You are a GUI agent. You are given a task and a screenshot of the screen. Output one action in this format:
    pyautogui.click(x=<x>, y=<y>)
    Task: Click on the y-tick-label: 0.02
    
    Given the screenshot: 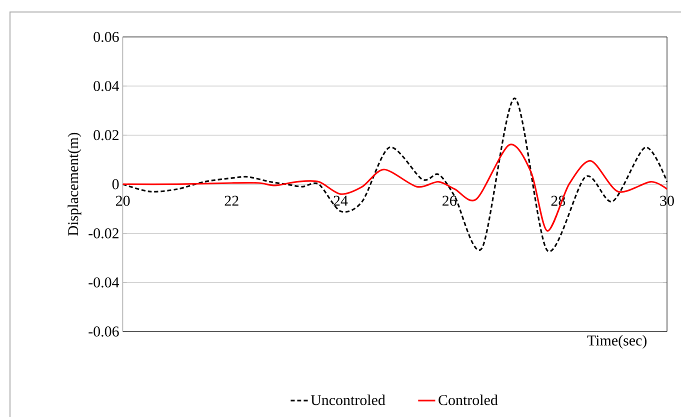 What is the action you would take?
    pyautogui.click(x=106, y=135)
    